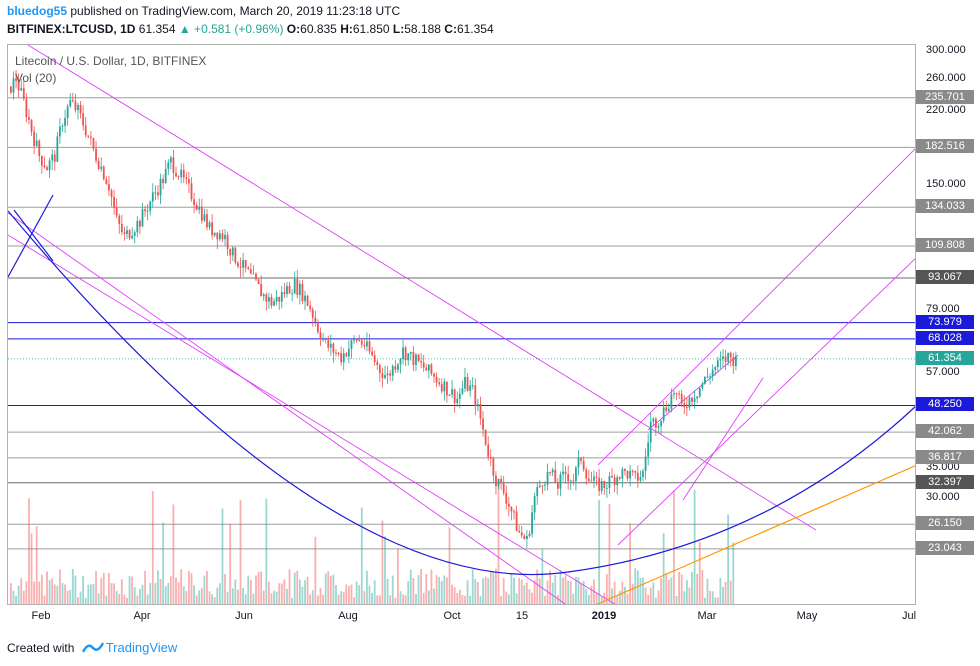 This screenshot has width=980, height=666. Describe the element at coordinates (943, 308) in the screenshot. I see `price-tick-5: 79.000` at that location.